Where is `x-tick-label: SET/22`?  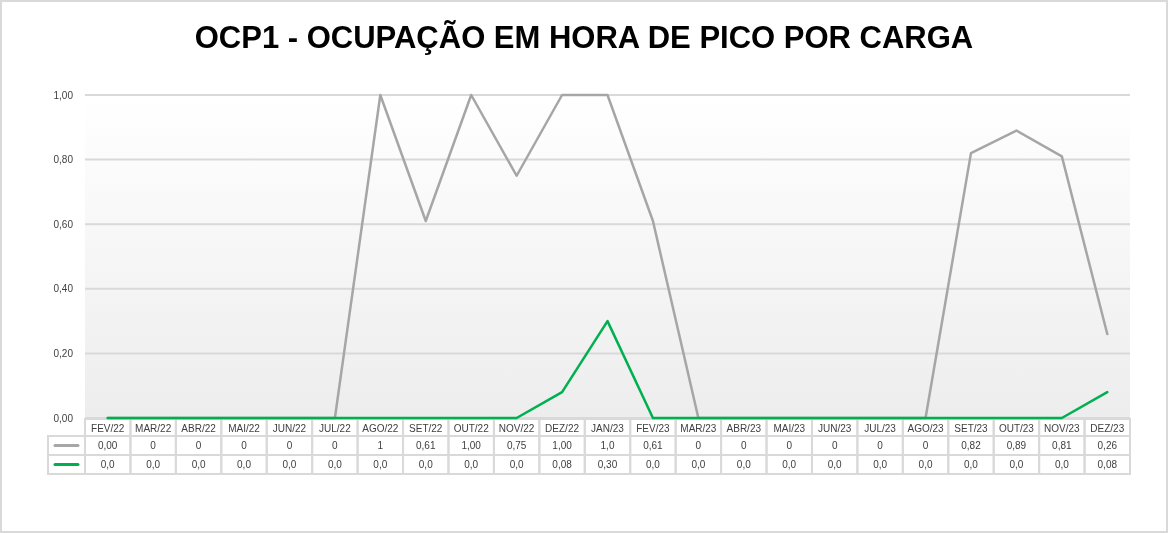 x-tick-label: SET/22 is located at coordinates (426, 428).